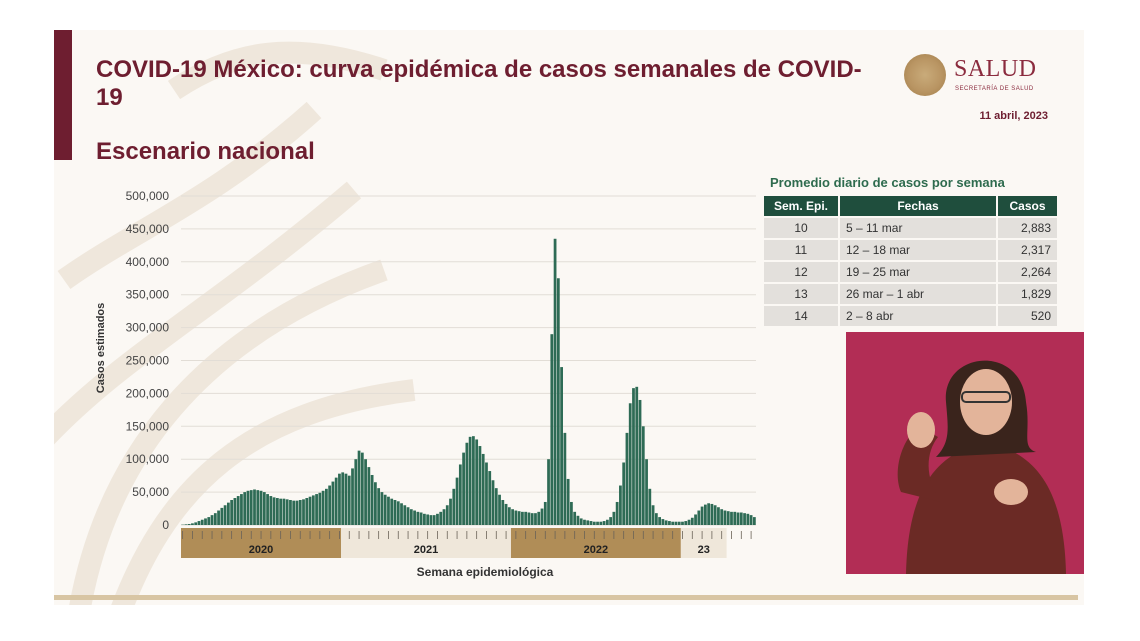  I want to click on cell-week: 12, so click(801, 272).